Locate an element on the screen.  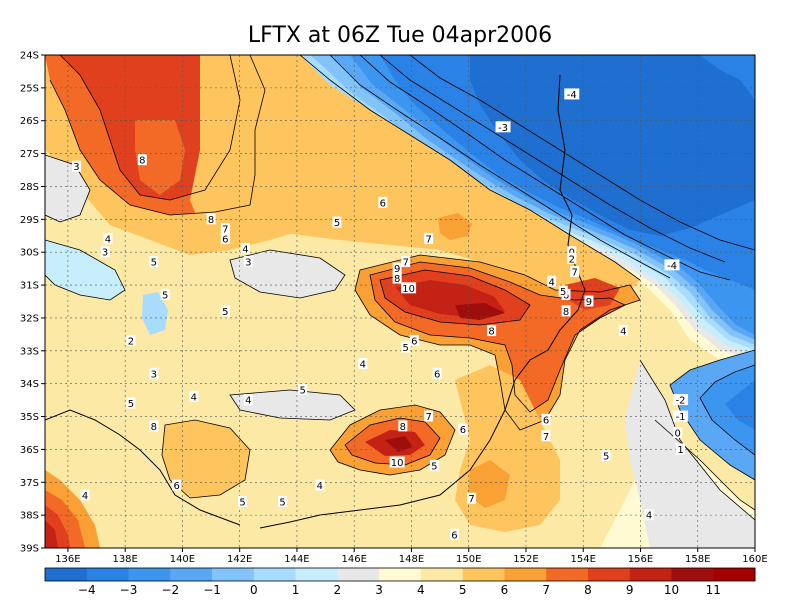
x-tick-label: 138E is located at coordinates (124, 559).